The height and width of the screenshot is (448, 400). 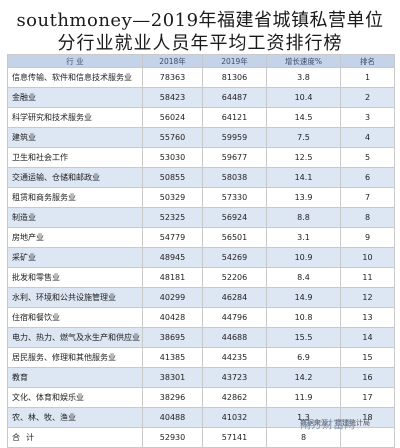 What do you see at coordinates (367, 177) in the screenshot?
I see `rank-cell: 6` at bounding box center [367, 177].